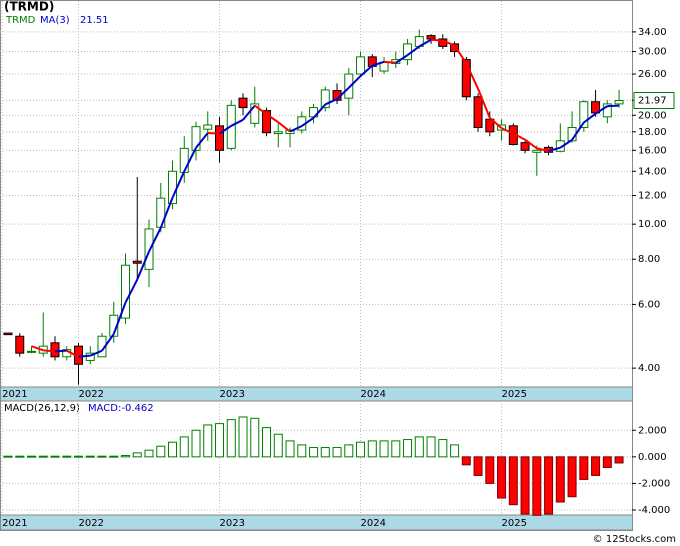 This screenshot has width=680, height=546. I want to click on y-tick-label: 12.00, so click(652, 196).